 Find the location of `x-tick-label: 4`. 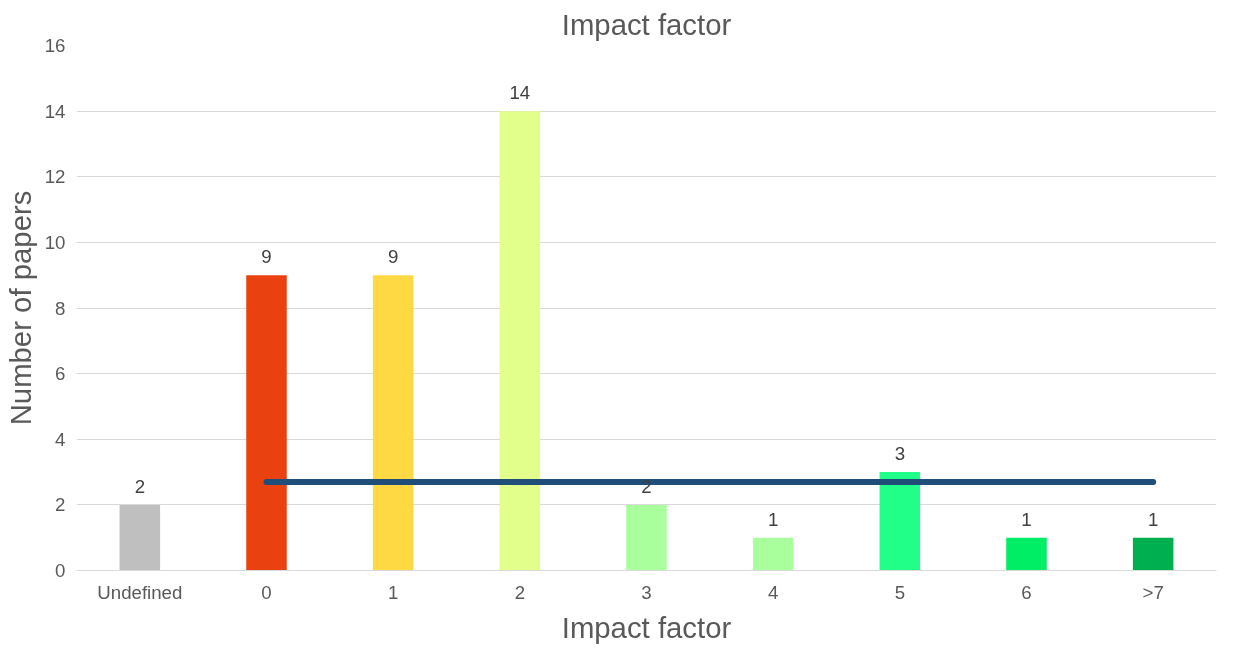

x-tick-label: 4 is located at coordinates (773, 592).